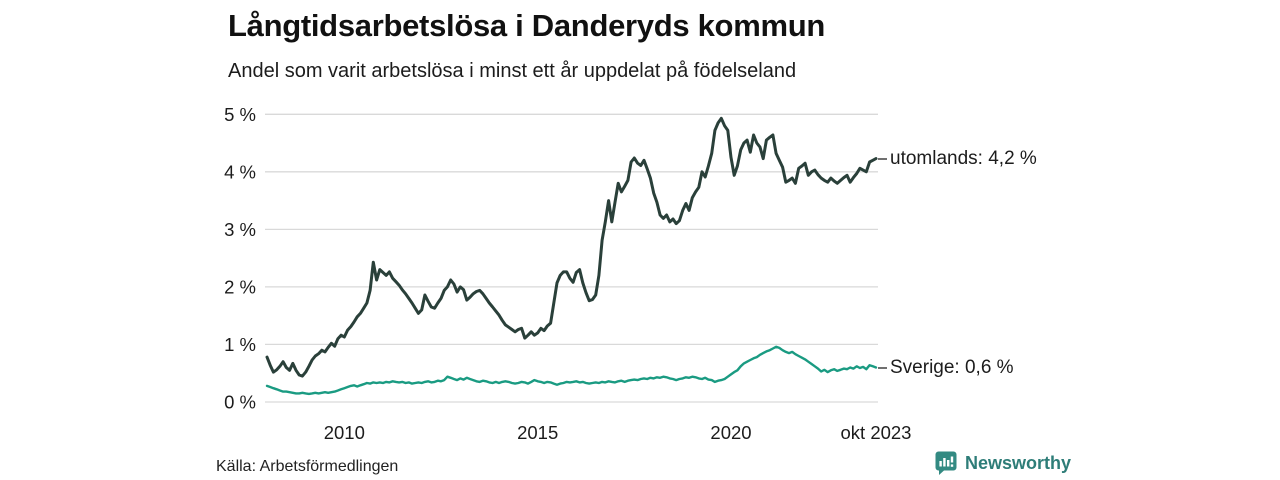 Image resolution: width=1280 pixels, height=480 pixels. I want to click on newsworthy-logo: Newsworthy, so click(1002, 463).